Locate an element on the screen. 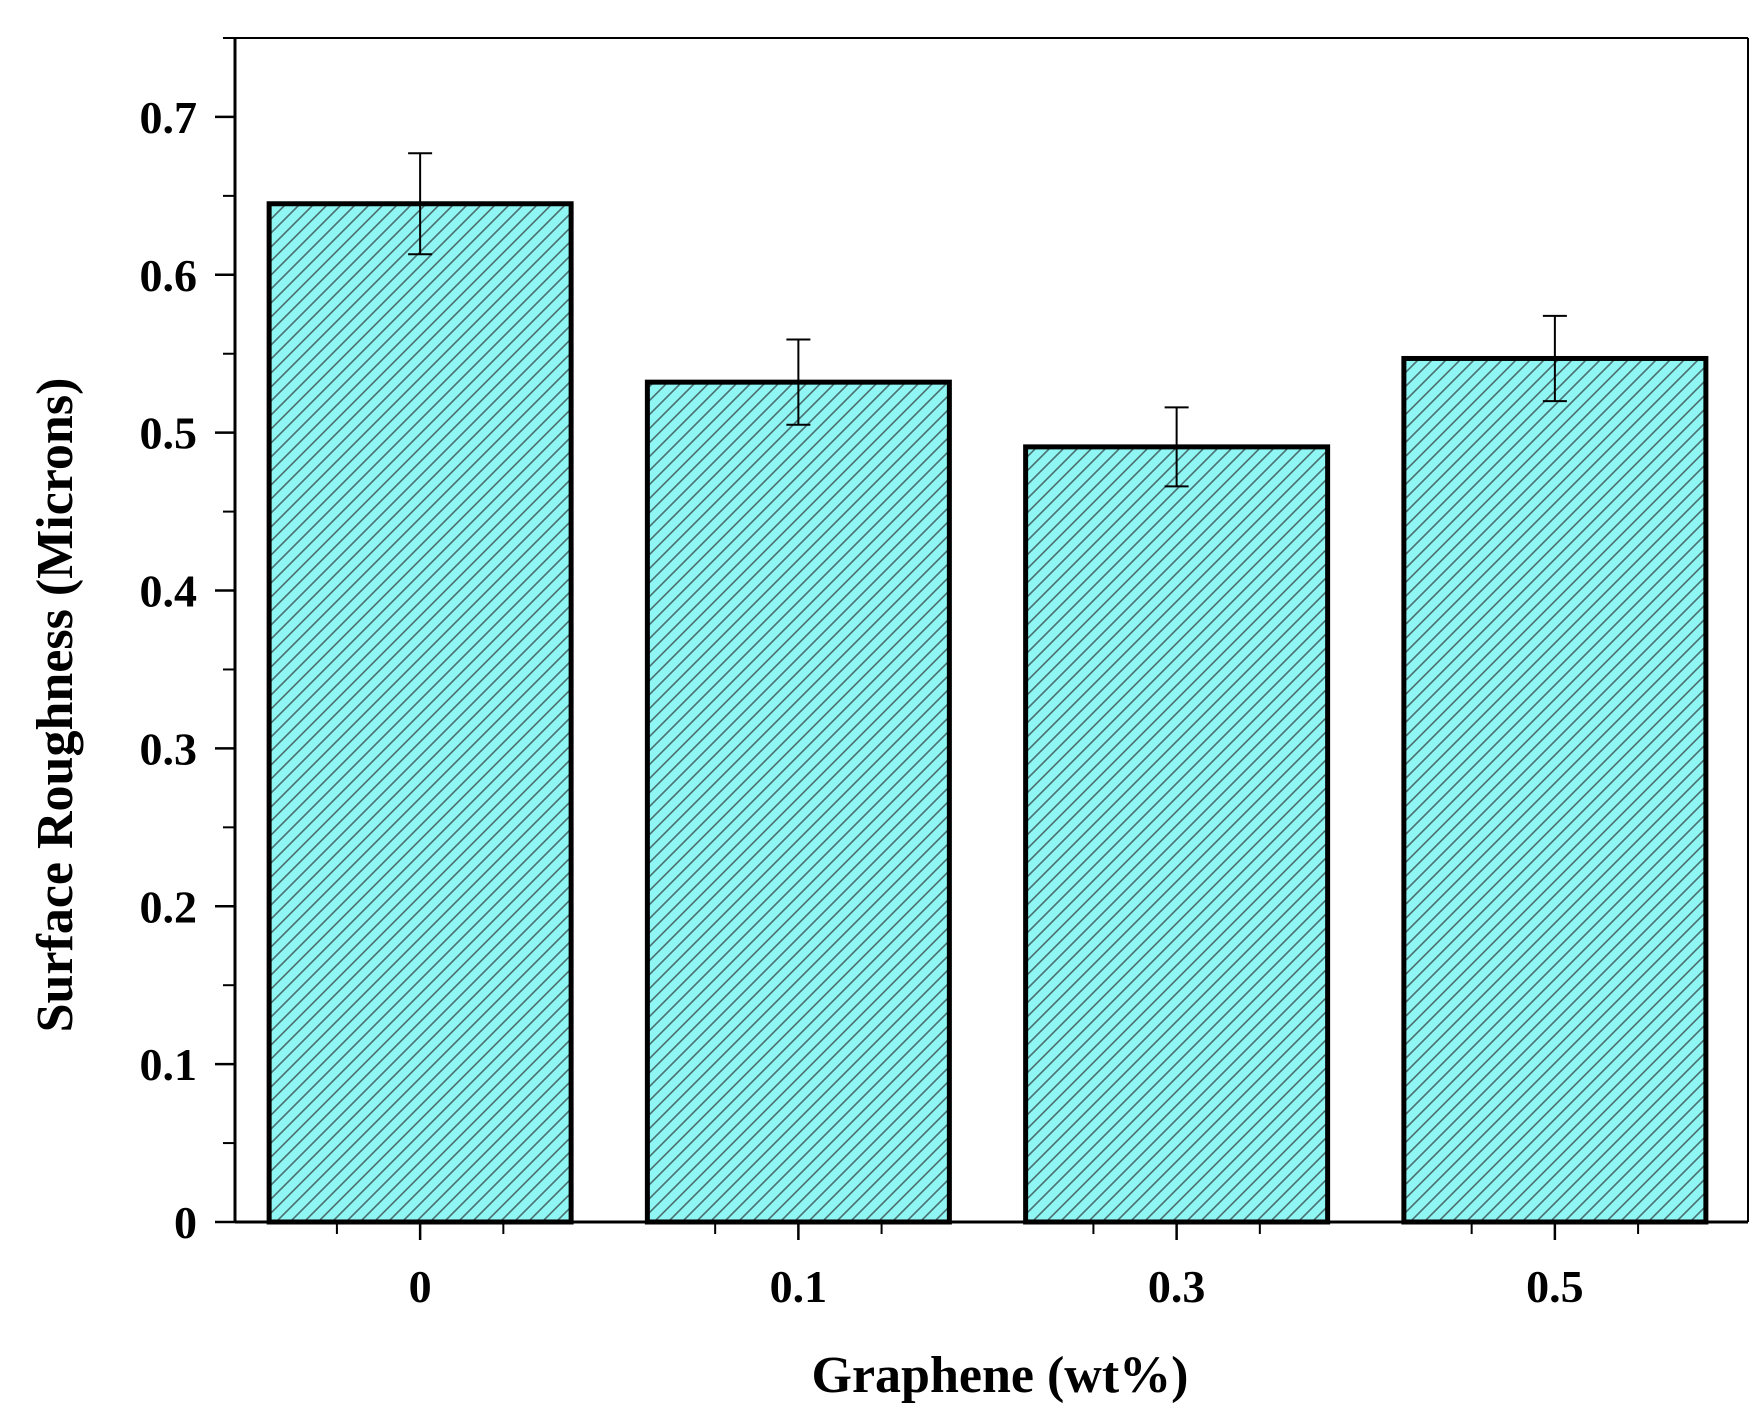 The width and height of the screenshot is (1759, 1415). bar-0.3 is located at coordinates (1177, 834).